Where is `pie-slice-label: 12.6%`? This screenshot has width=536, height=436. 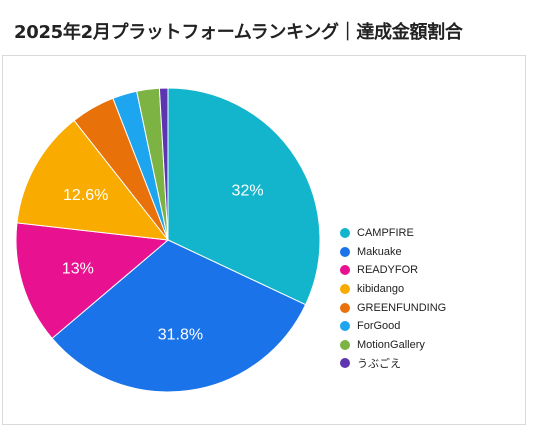 pie-slice-label: 12.6% is located at coordinates (85, 195).